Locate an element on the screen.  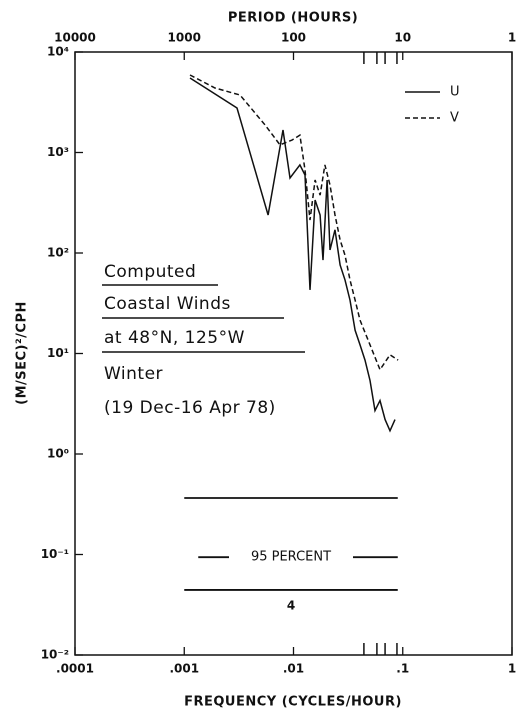
y-tick-label: 10⁴ is located at coordinates (58, 52).